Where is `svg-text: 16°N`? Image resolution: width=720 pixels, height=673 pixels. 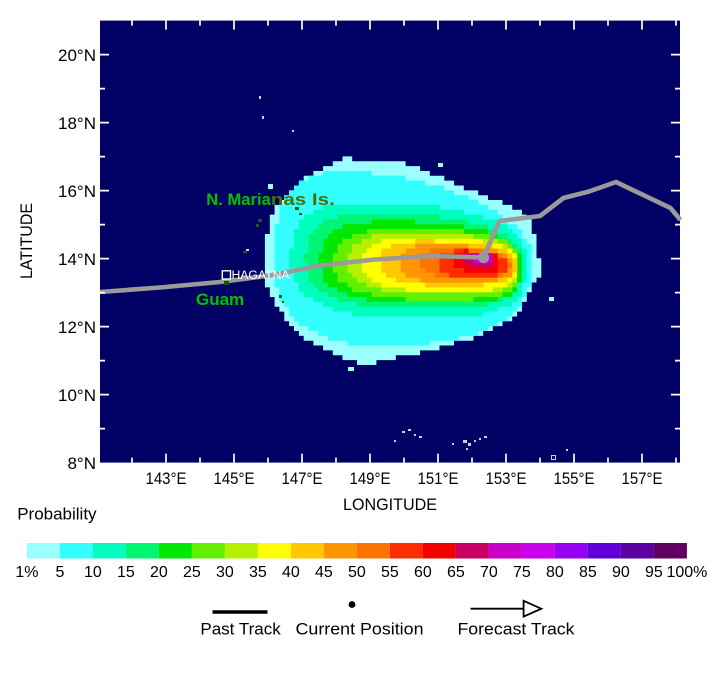
svg-text: 16°N is located at coordinates (77, 191).